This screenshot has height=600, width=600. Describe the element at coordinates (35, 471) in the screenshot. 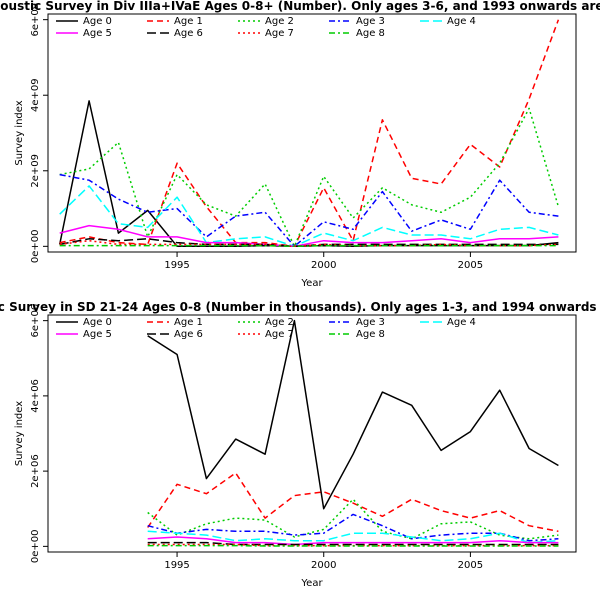

I see `y-tick-label: 2e+06` at that location.